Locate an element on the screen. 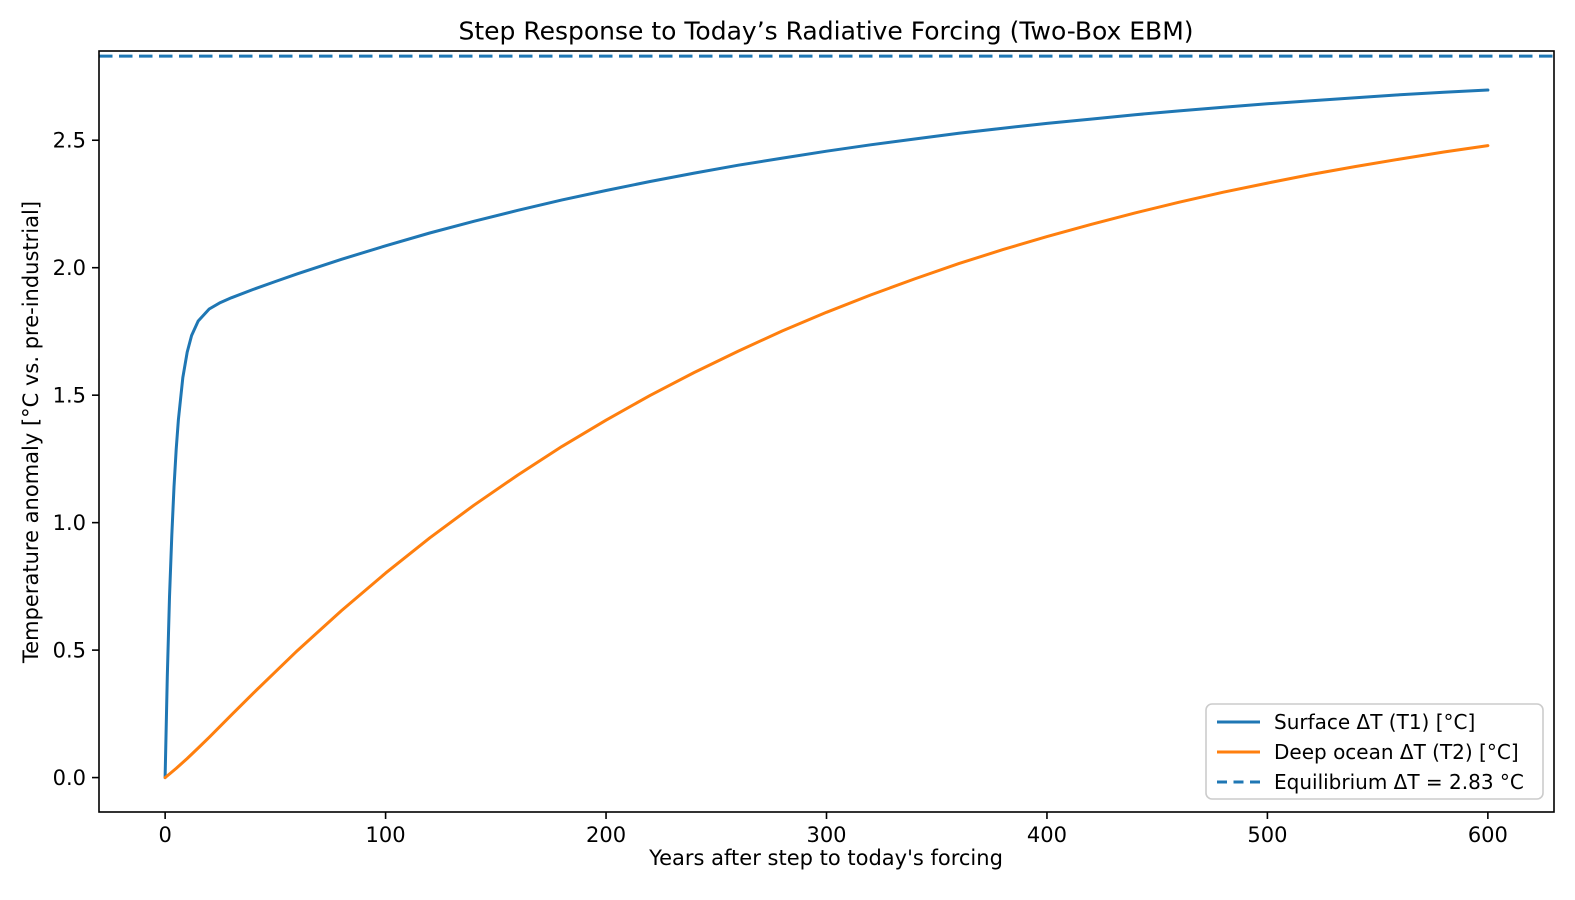 Image resolution: width=1575 pixels, height=900 pixels. legend-label: Deep ocean ΔT (T2) [°C] is located at coordinates (1396, 752).